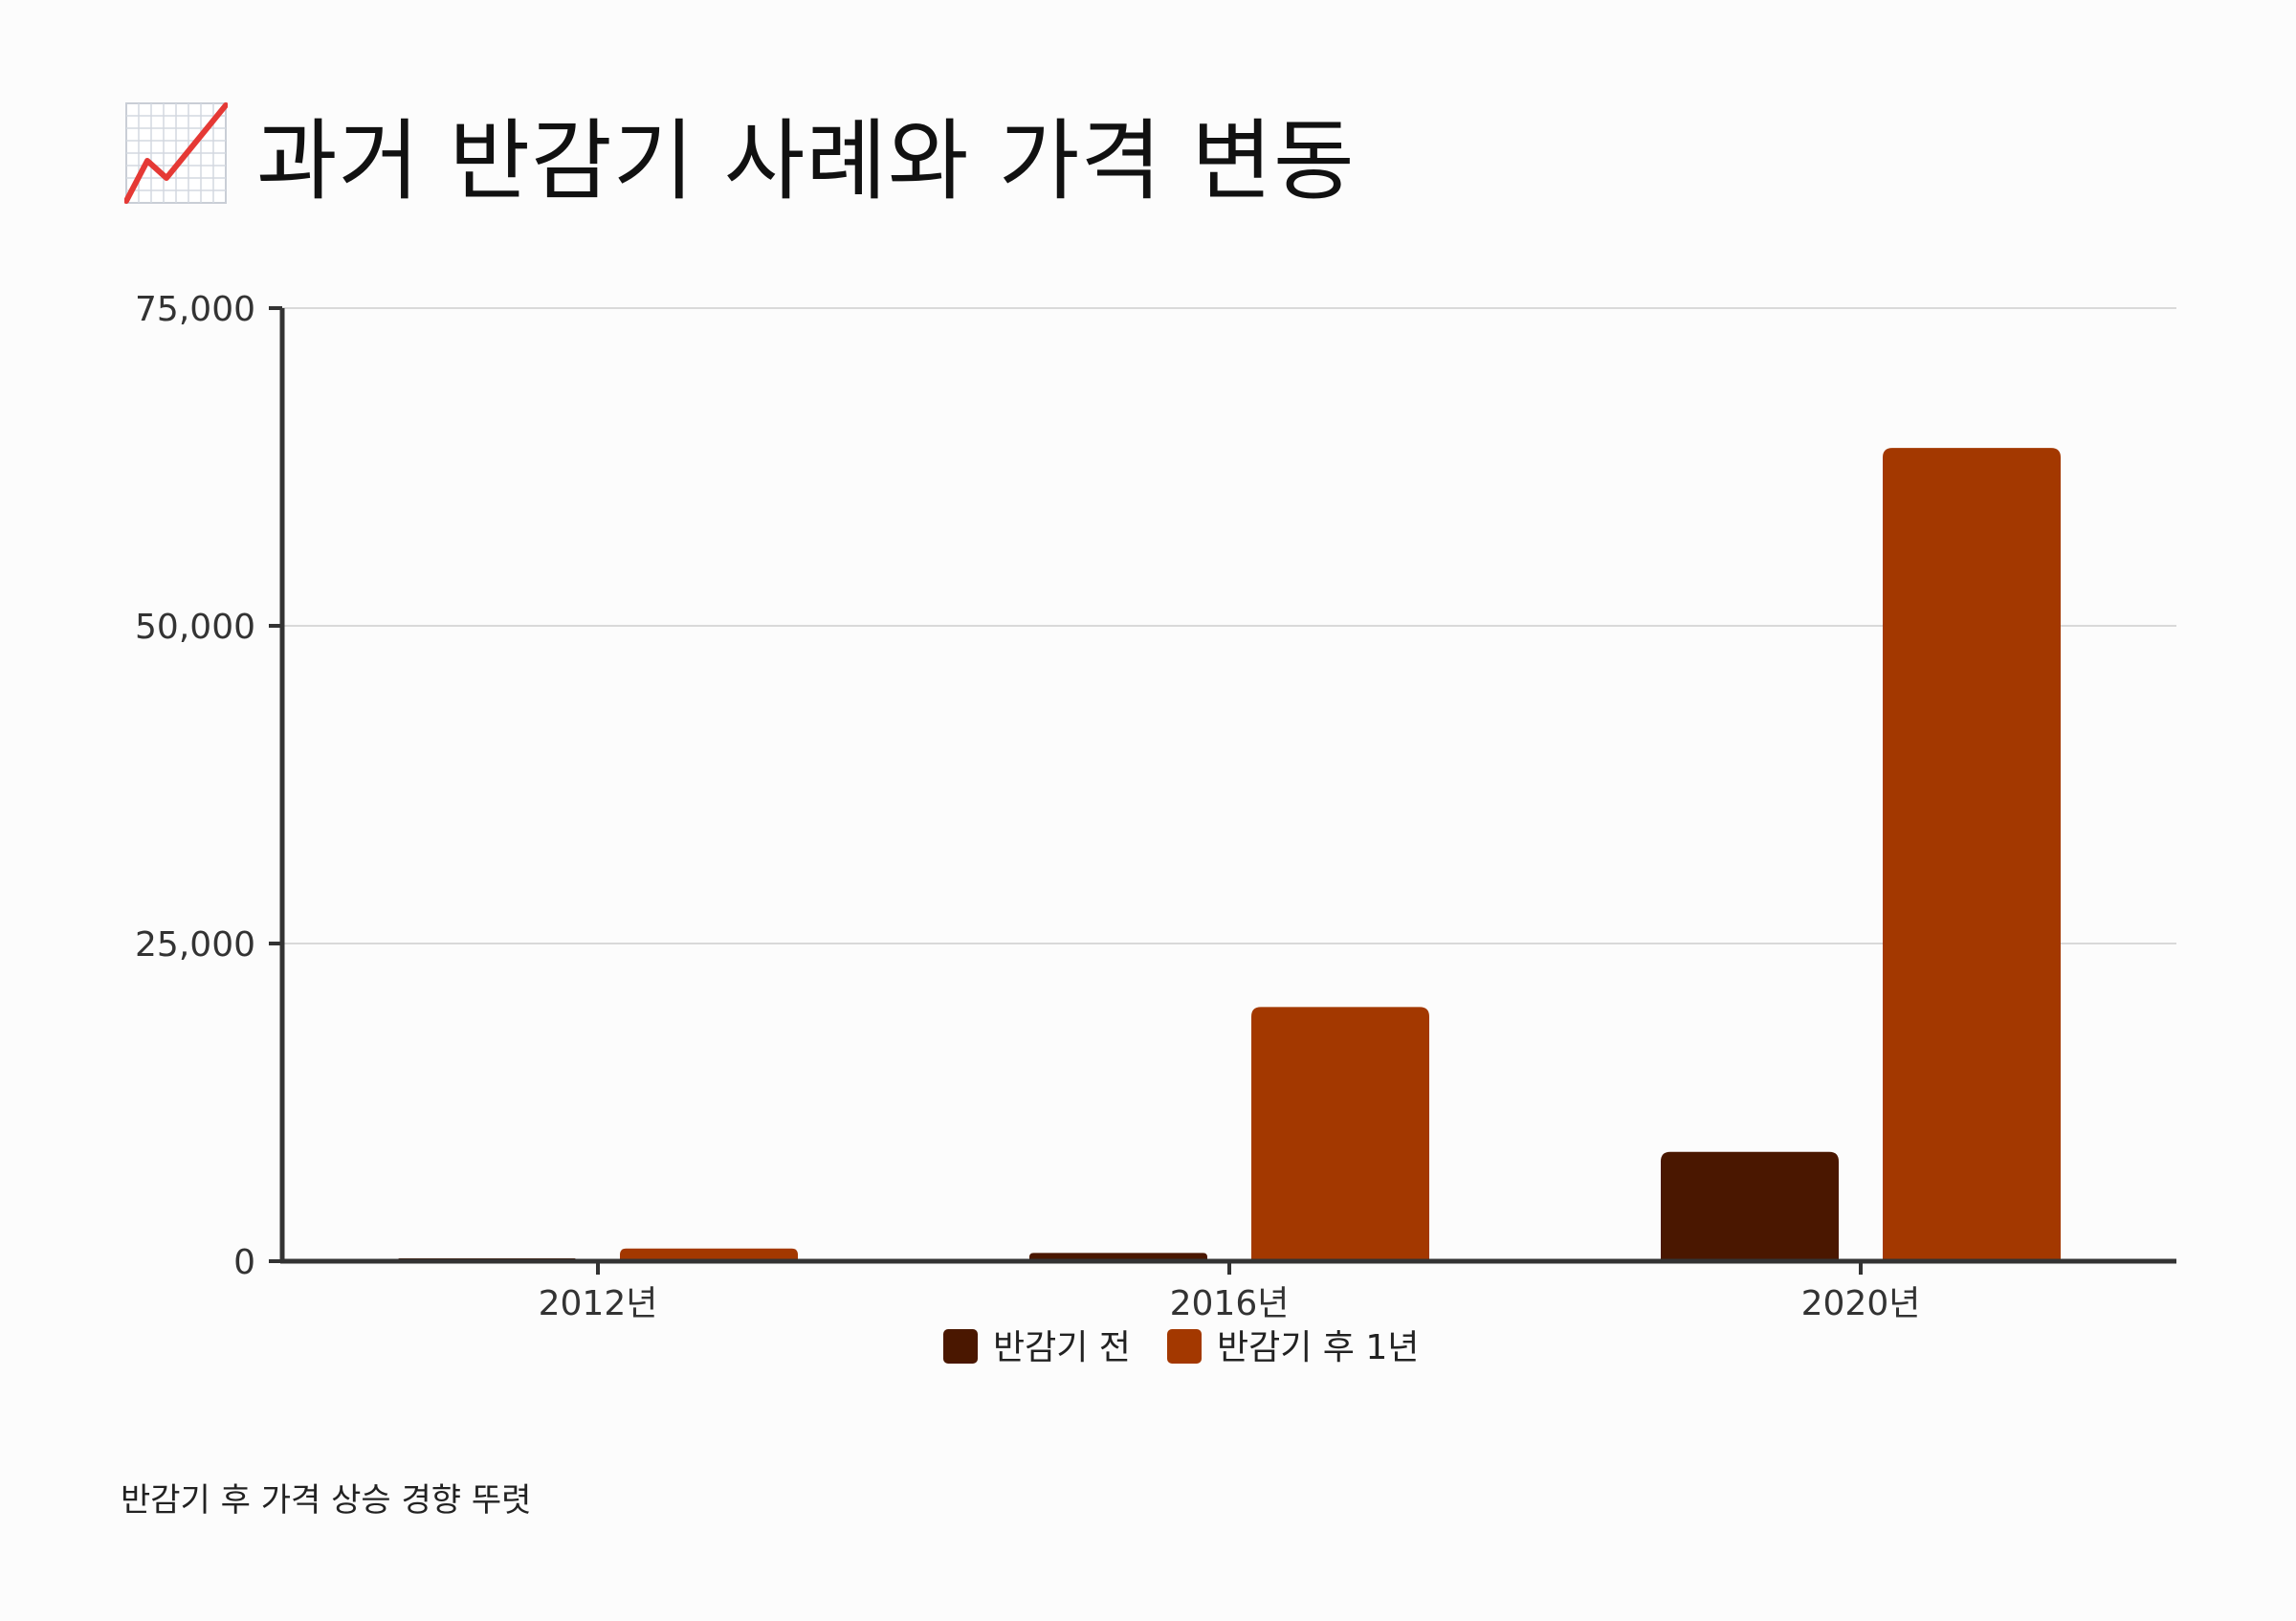 This screenshot has height=1621, width=2296. Describe the element at coordinates (326, 1500) in the screenshot. I see `footnote: 반감기 후 가격 상승 경향 뚜렷` at that location.